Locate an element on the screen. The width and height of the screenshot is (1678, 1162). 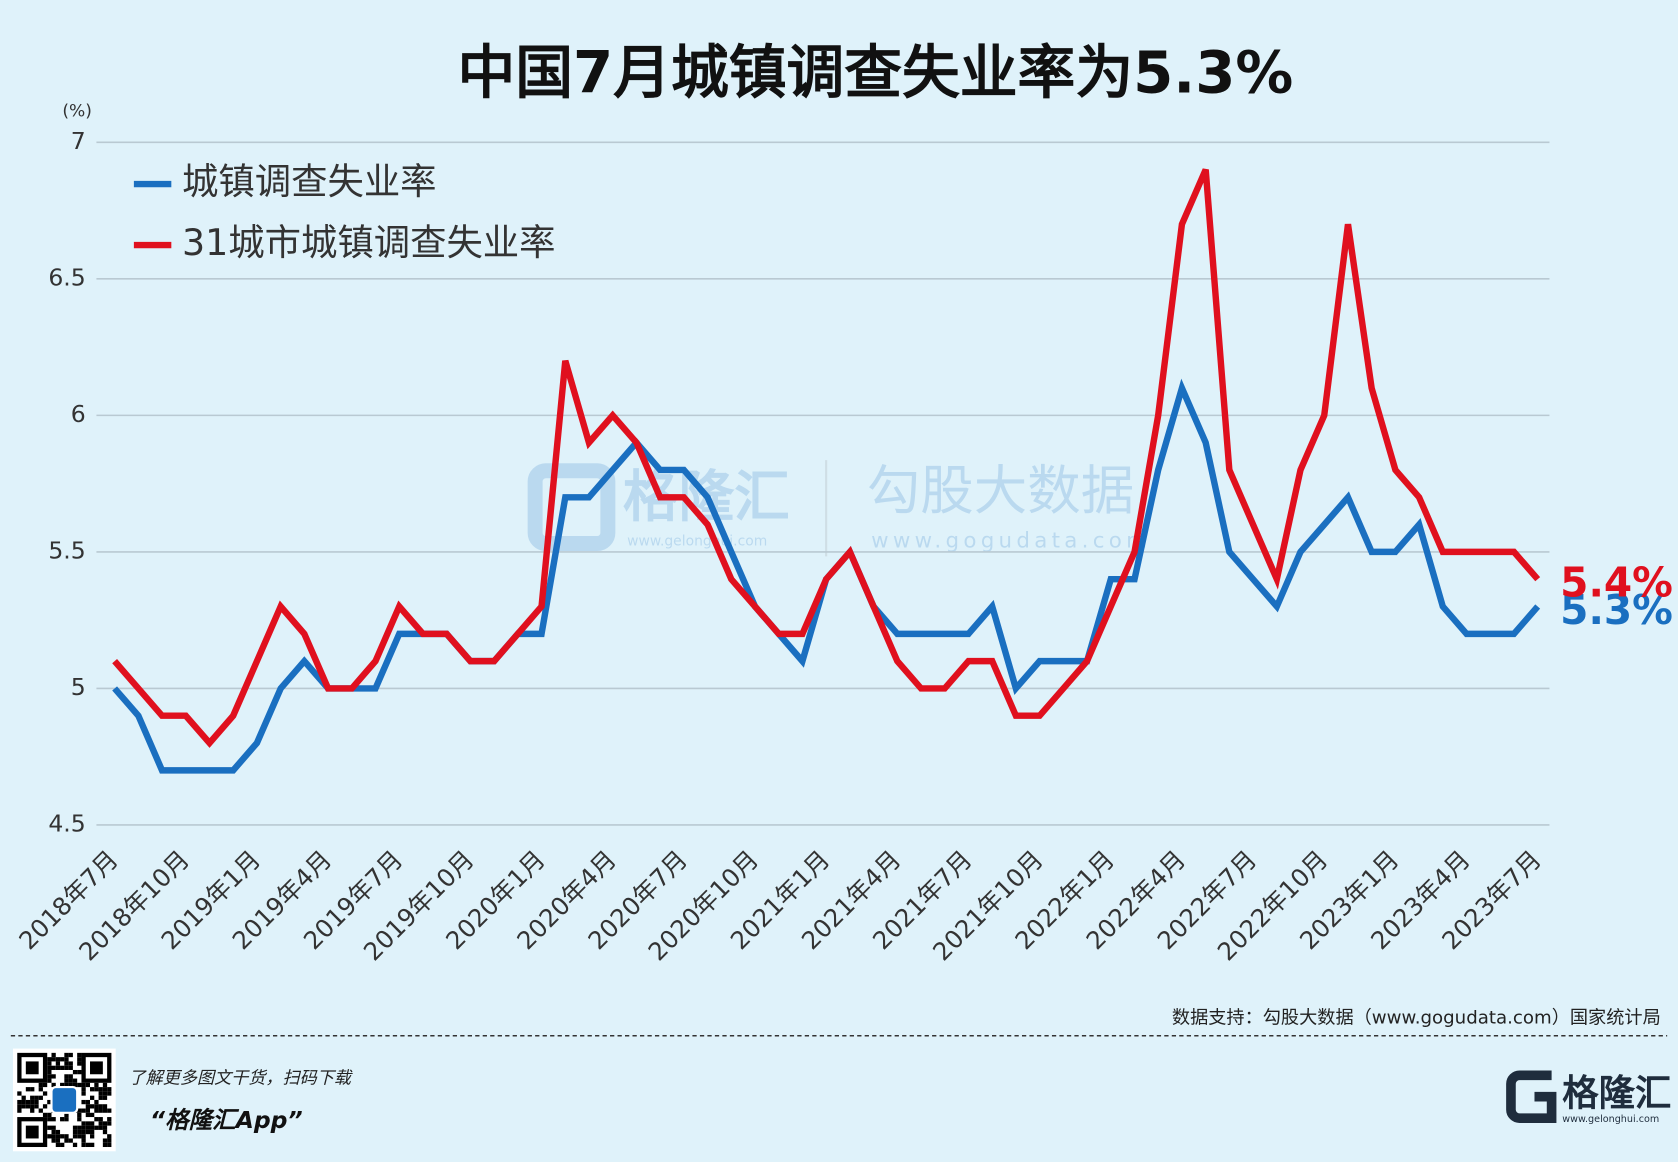
y-tick-label: 6 is located at coordinates (78, 414).